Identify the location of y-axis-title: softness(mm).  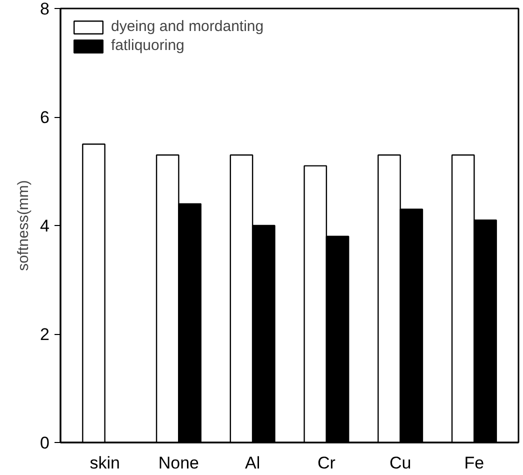
(23, 225).